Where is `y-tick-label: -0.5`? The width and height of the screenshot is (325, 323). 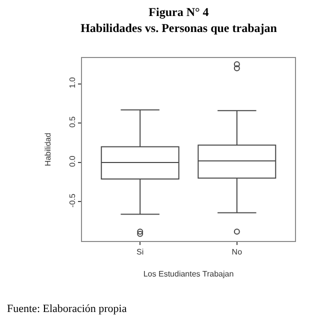
y-tick-label: -0.5 is located at coordinates (72, 200).